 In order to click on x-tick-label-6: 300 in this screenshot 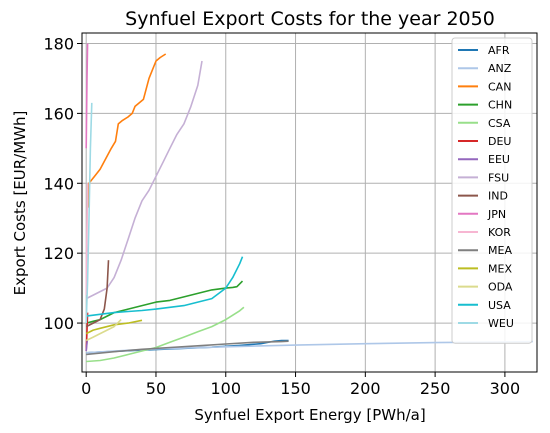, I will do `click(505, 388)`.